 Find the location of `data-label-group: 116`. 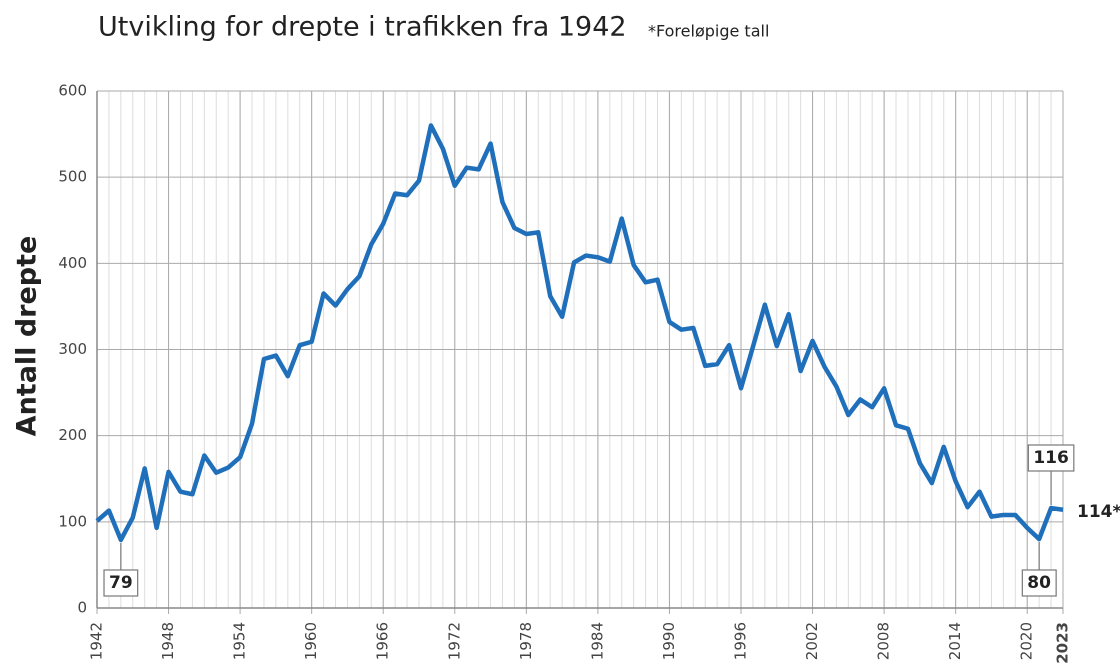

data-label-group: 116 is located at coordinates (1051, 458).